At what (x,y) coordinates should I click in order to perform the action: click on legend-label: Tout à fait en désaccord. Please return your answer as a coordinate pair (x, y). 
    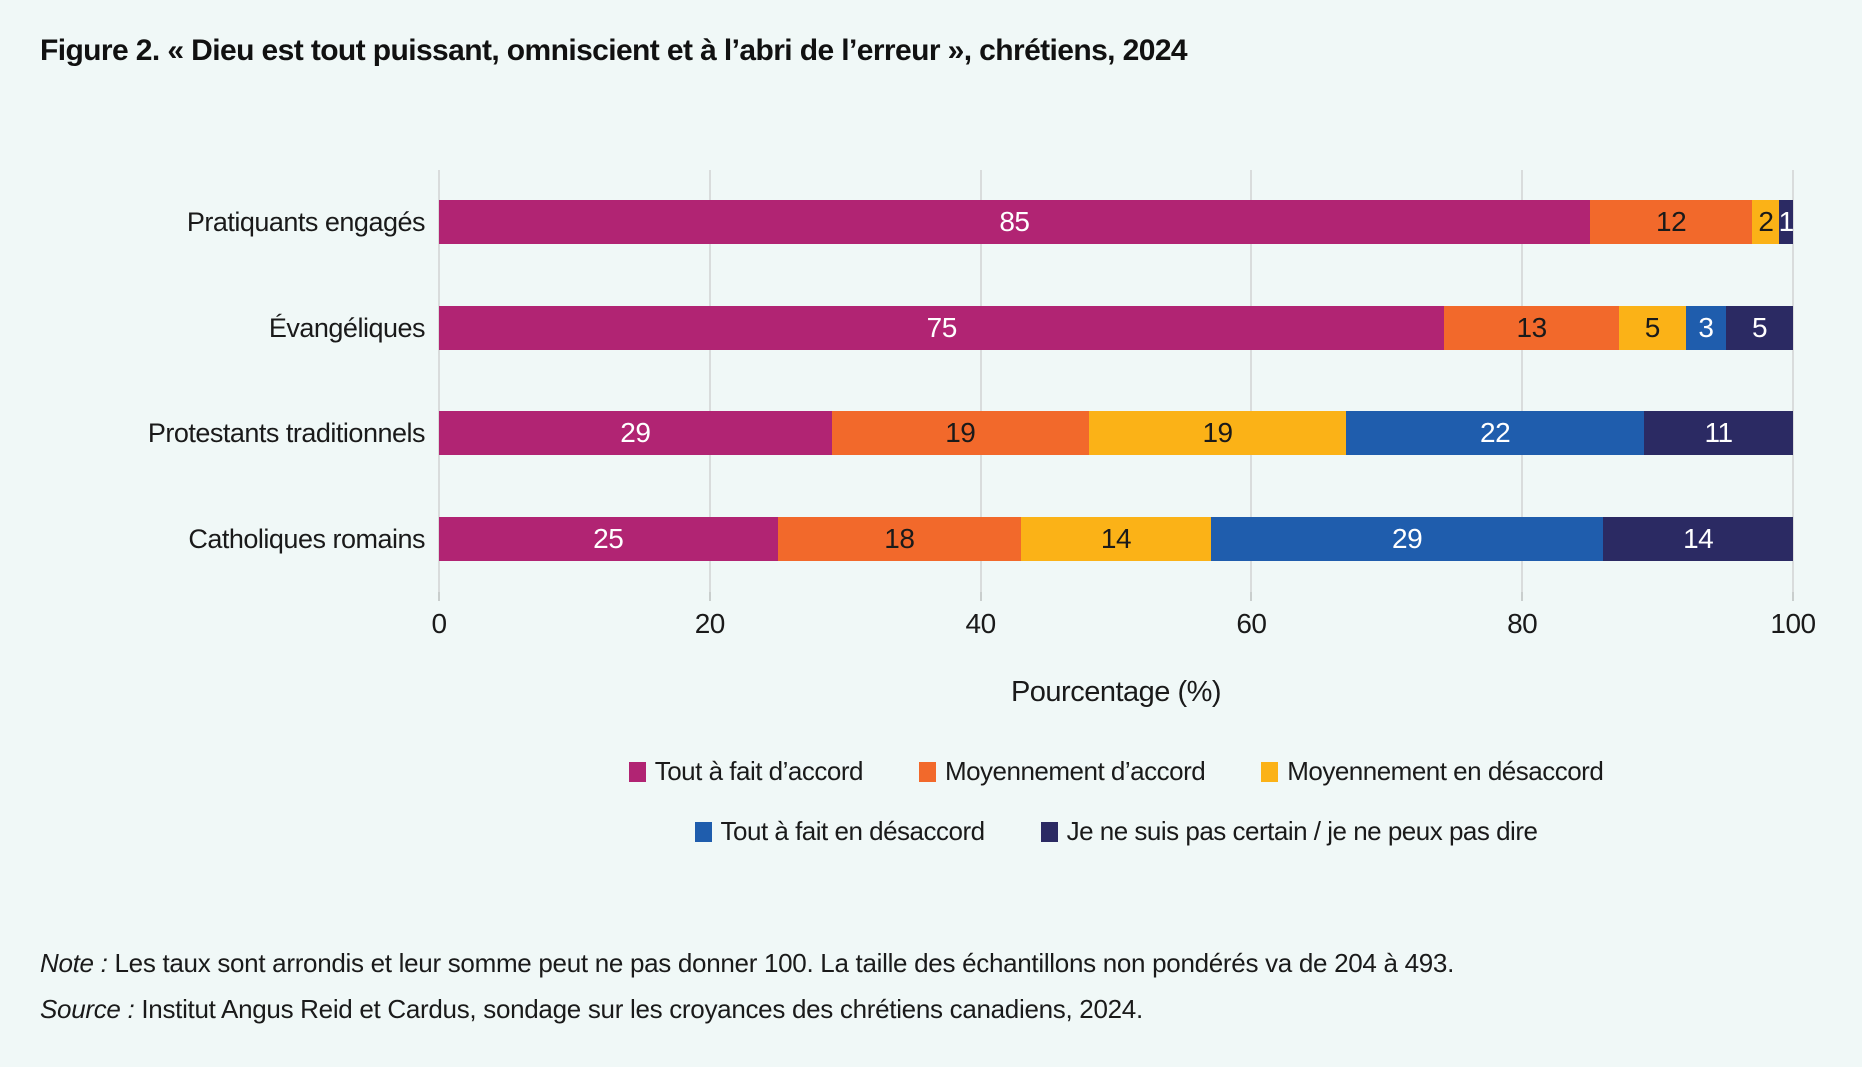
    Looking at the image, I should click on (853, 831).